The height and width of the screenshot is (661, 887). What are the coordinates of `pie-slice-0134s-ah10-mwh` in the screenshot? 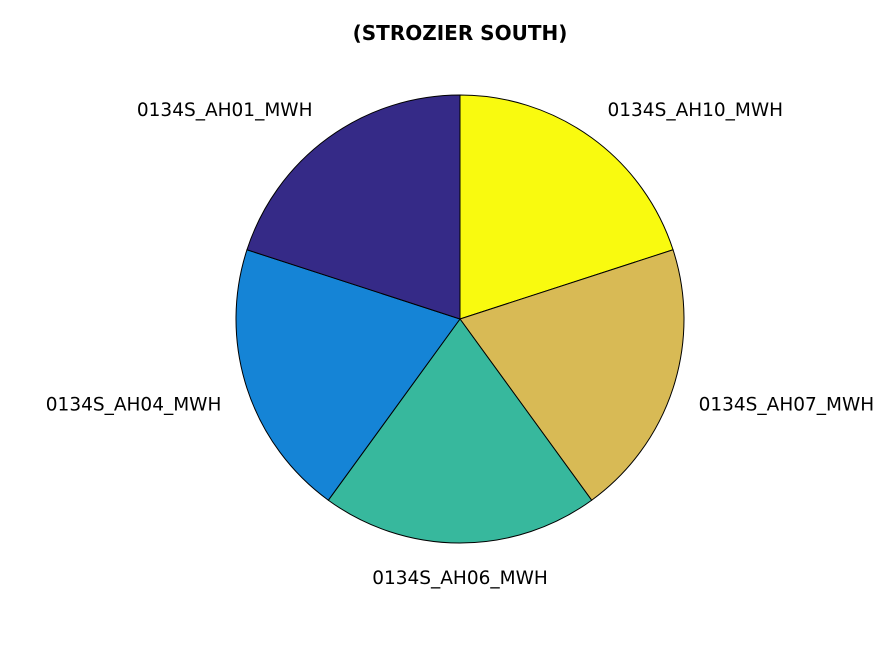 It's located at (566, 207).